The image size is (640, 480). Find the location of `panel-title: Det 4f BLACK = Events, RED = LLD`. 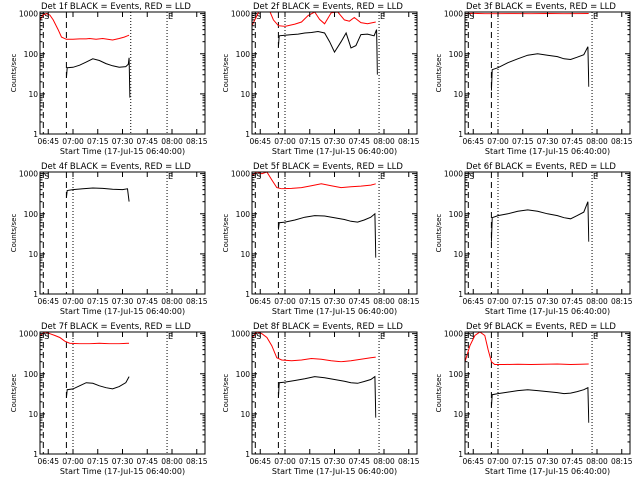

panel-title: Det 4f BLACK = Events, RED = LLD is located at coordinates (116, 167).